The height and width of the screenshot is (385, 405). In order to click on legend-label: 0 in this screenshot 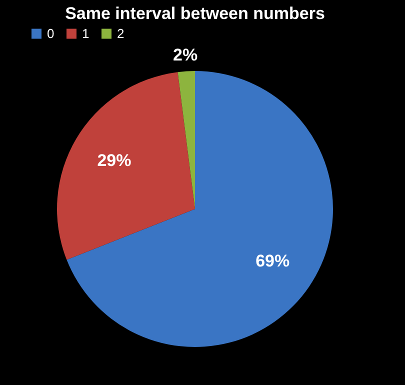, I will do `click(50, 33)`.